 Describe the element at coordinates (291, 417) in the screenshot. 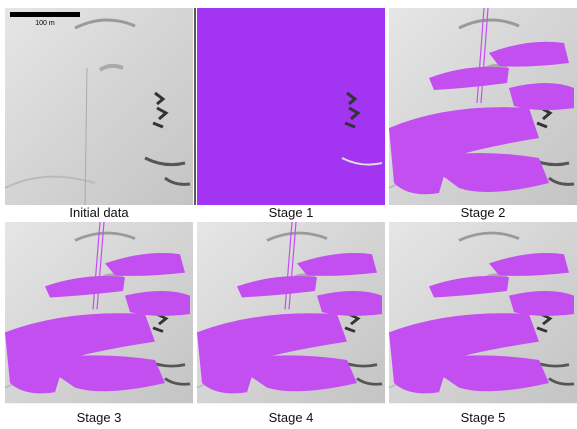

I see `caption: Stage 4` at that location.